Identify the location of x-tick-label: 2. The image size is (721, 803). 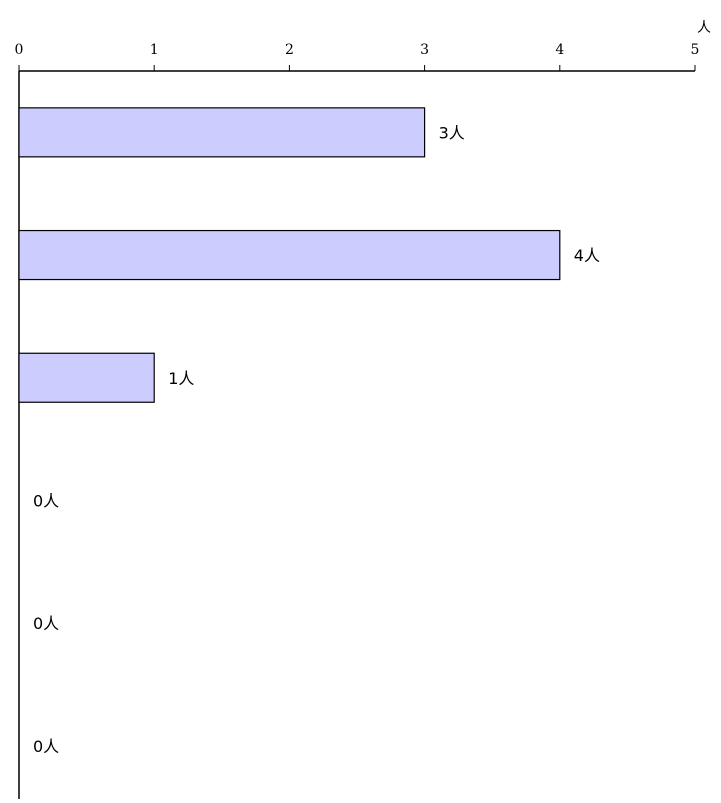
(289, 50).